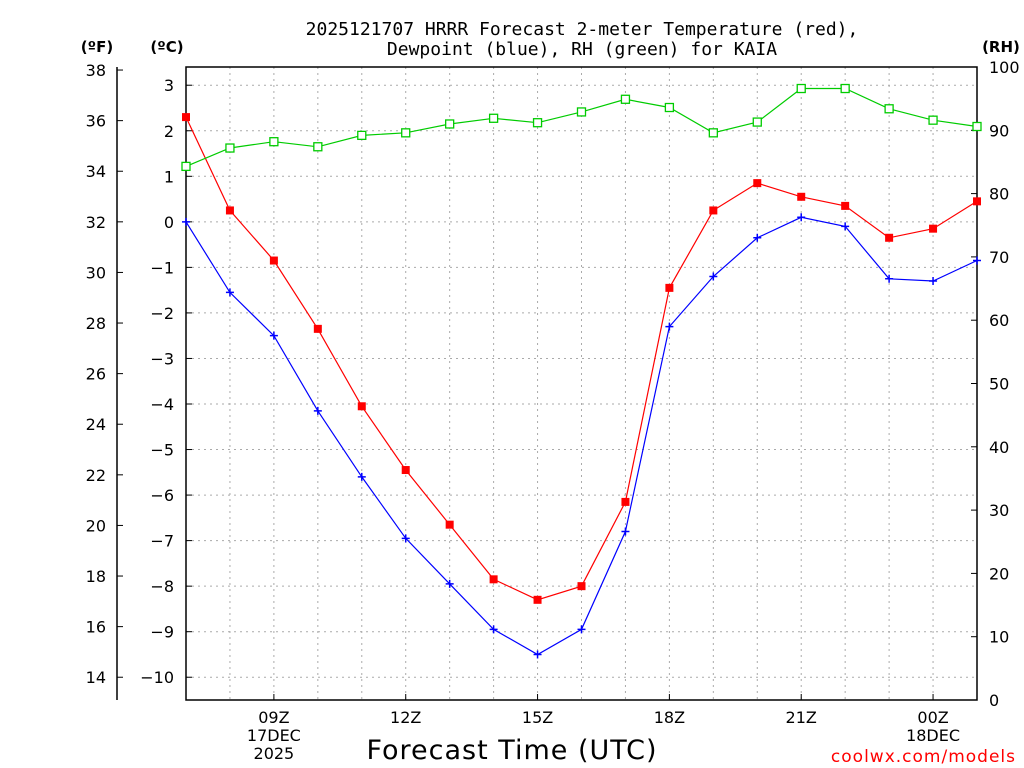  What do you see at coordinates (273, 717) in the screenshot?
I see `x-tick-label: 09Z` at bounding box center [273, 717].